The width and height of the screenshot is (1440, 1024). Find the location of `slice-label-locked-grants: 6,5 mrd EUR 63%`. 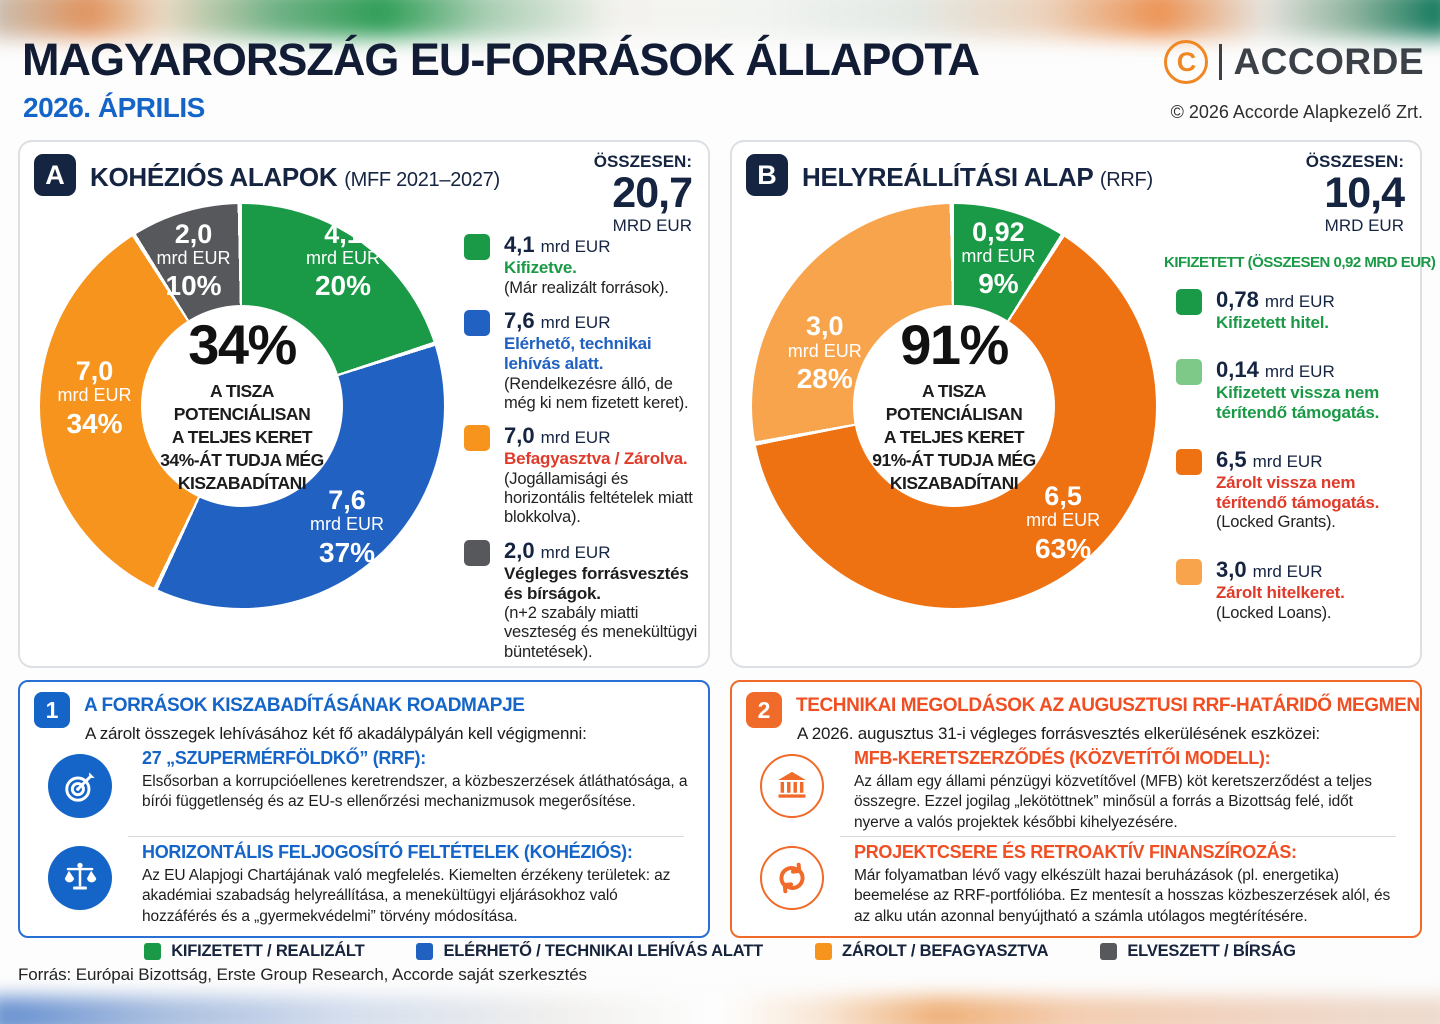

slice-label-locked-grants: 6,5 mrd EUR 63% is located at coordinates (1063, 522).